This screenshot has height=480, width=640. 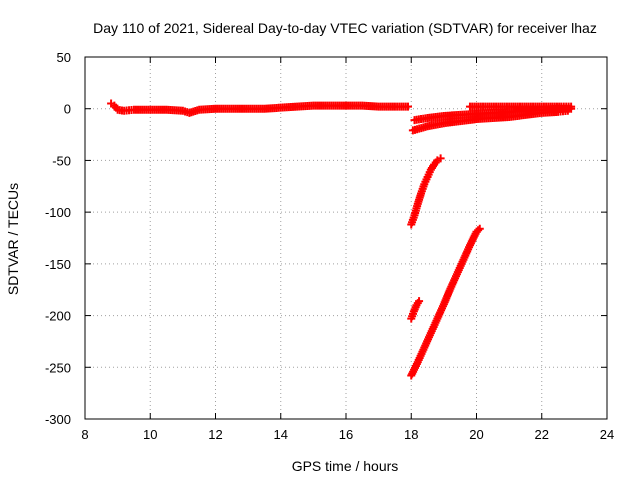 I want to click on y-tick-label: 50, so click(x=64, y=57).